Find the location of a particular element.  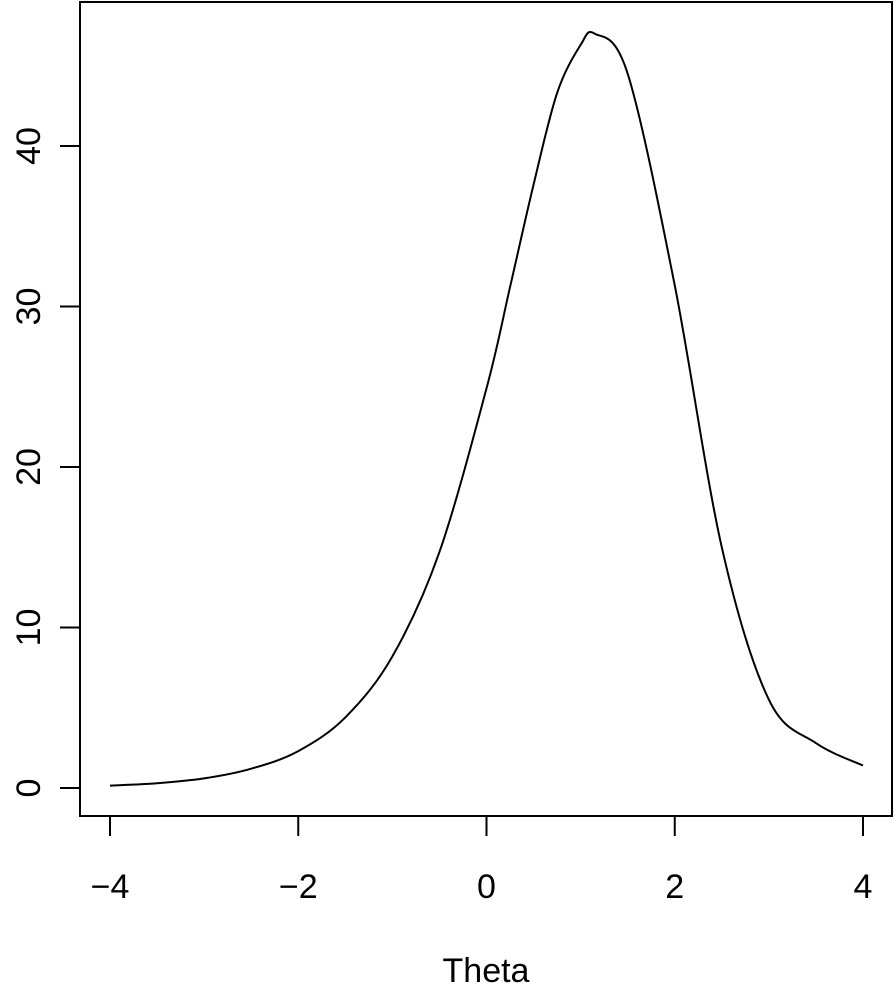

x-axis: −4 −2 0 2 4 is located at coordinates (482, 860).